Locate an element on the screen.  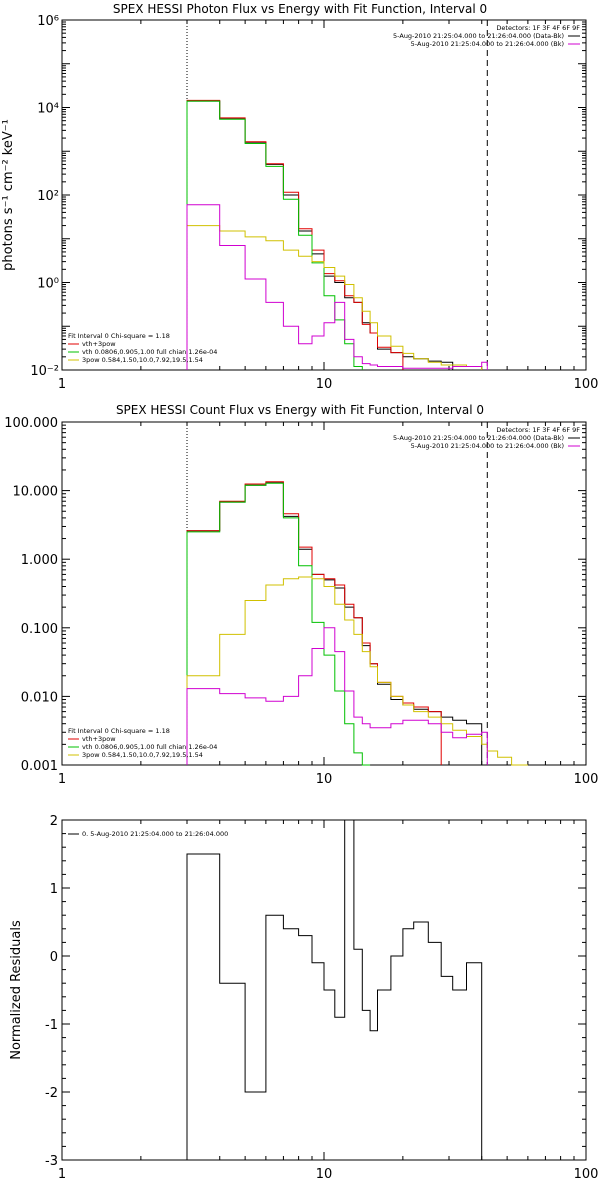
count-legend-bottom-left-entry: vth+3pow is located at coordinates (99, 739).